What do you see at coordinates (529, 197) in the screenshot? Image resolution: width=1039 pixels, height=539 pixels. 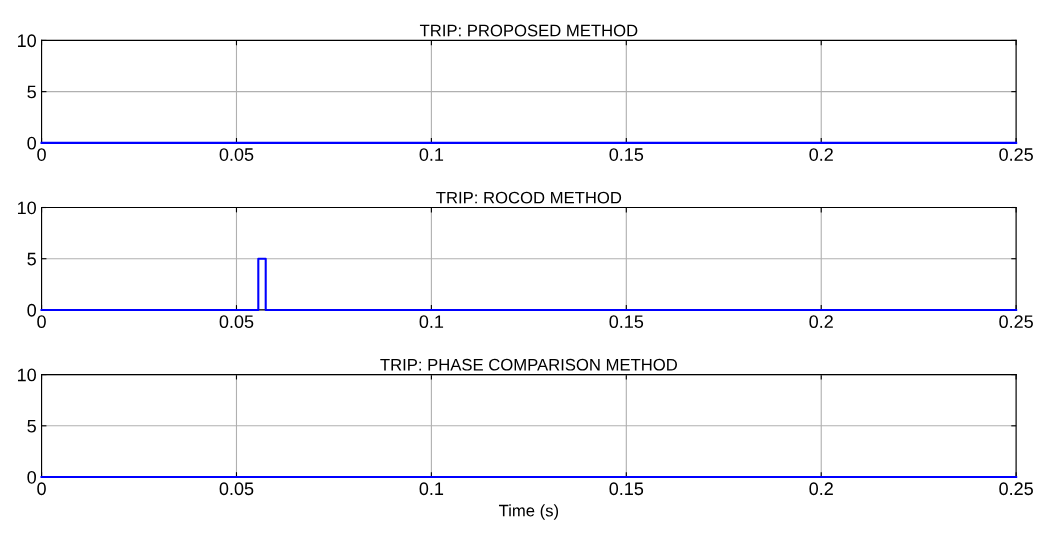 I see `chart-title: TRIP: ROCOD METHOD` at bounding box center [529, 197].